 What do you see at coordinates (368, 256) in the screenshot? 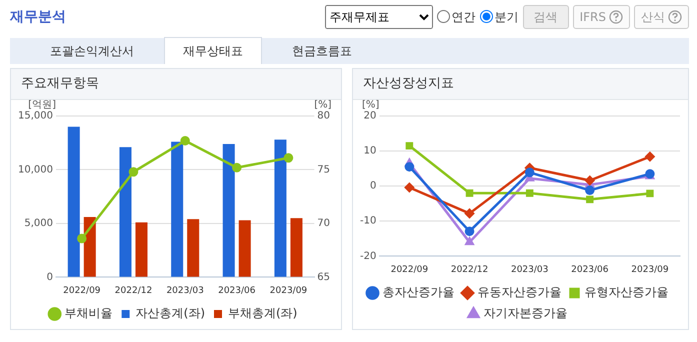
I see `y-tick-label: -20` at bounding box center [368, 256].